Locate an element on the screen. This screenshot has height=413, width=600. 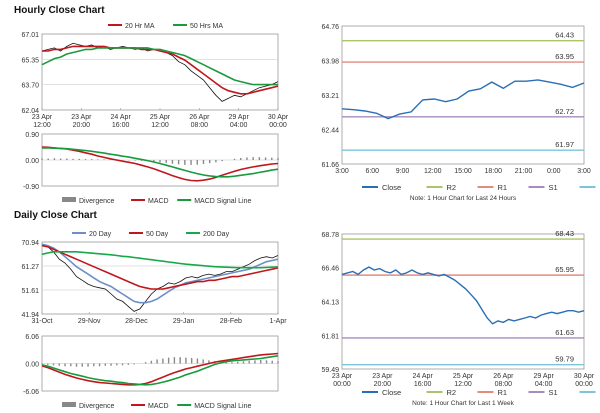
hourly-pivot-level-label-s1: 62.72 is located at coordinates (564, 111).